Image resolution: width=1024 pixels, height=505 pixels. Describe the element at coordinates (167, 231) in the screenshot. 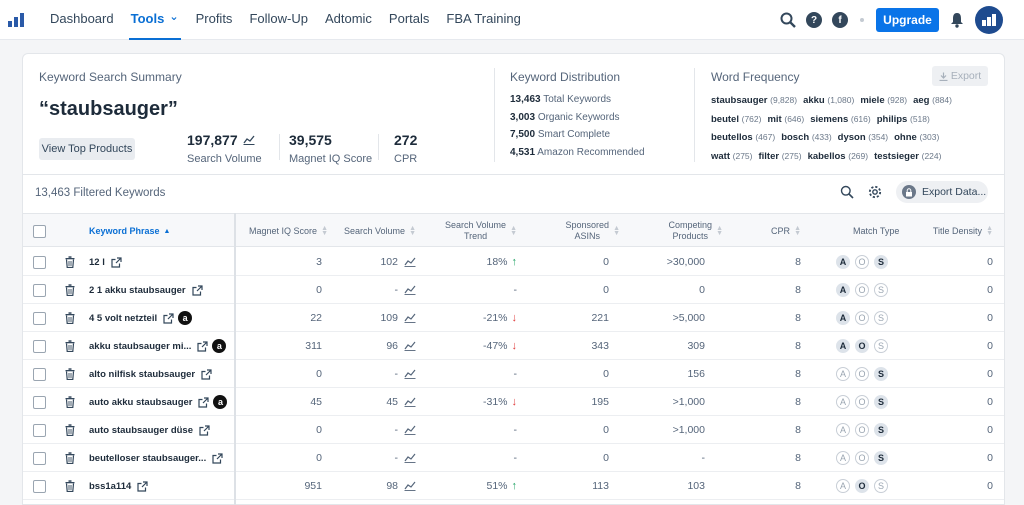

I see `sort-ascending-icon: ▲` at that location.